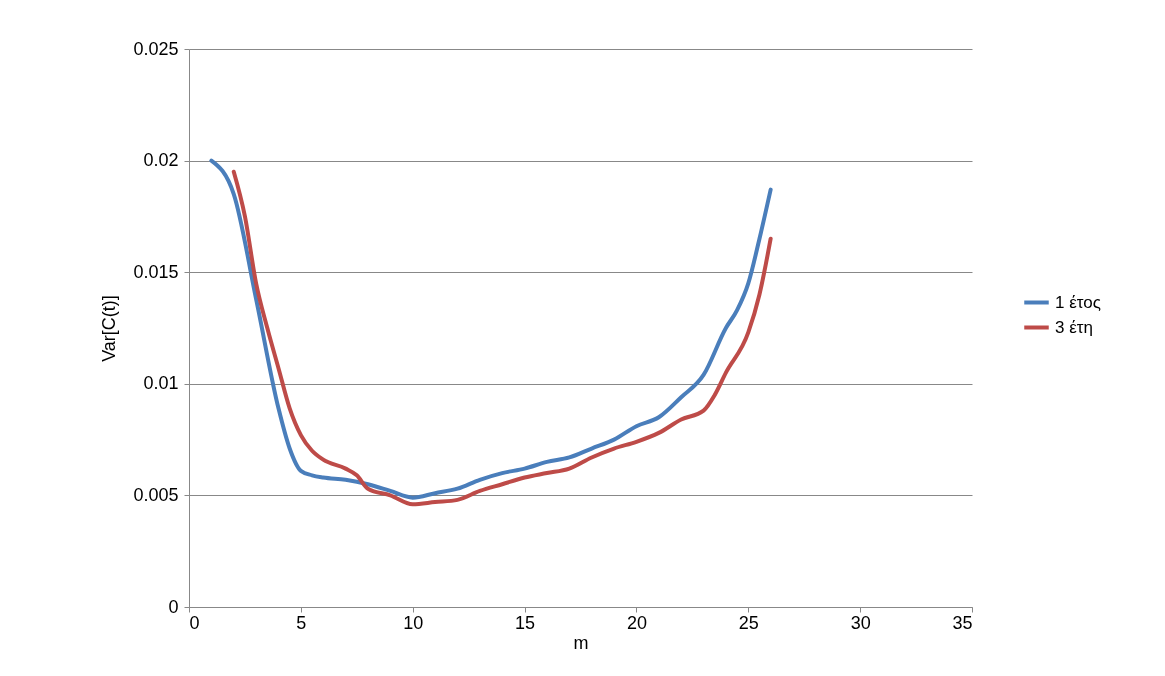 This screenshot has width=1165, height=676. What do you see at coordinates (1078, 302) in the screenshot?
I see `legend-label: 1 έτος` at bounding box center [1078, 302].